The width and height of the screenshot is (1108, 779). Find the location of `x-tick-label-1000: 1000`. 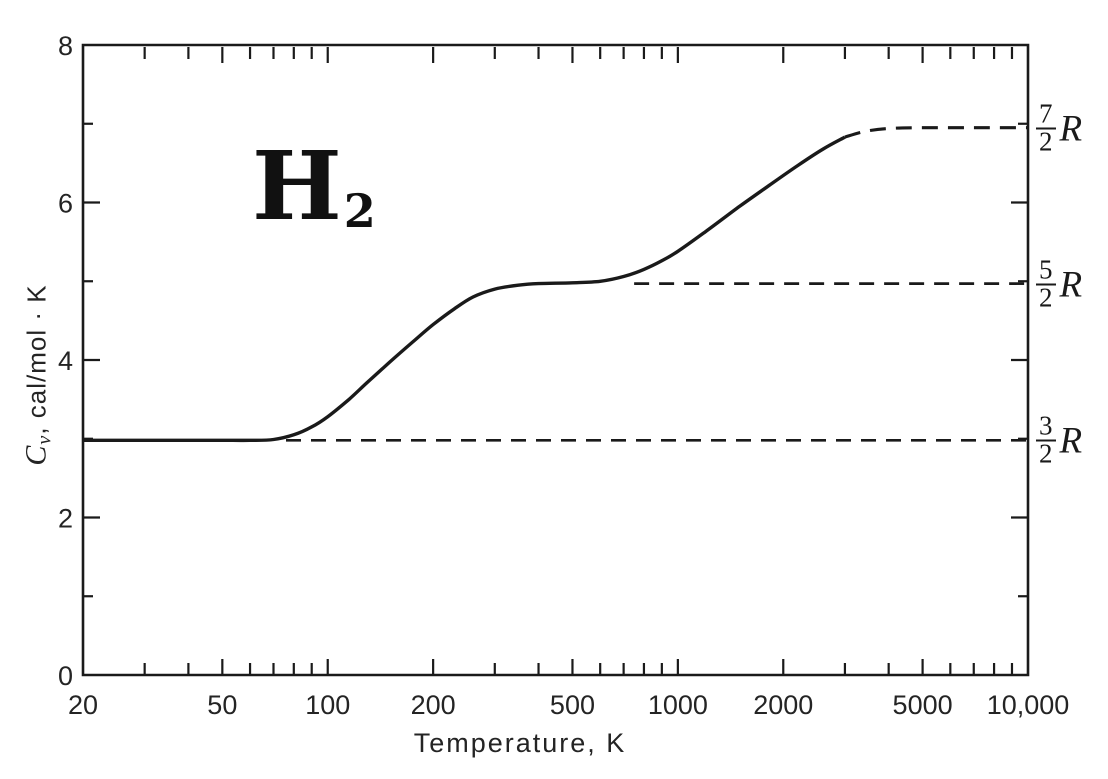

x-tick-label-1000: 1000 is located at coordinates (678, 705).